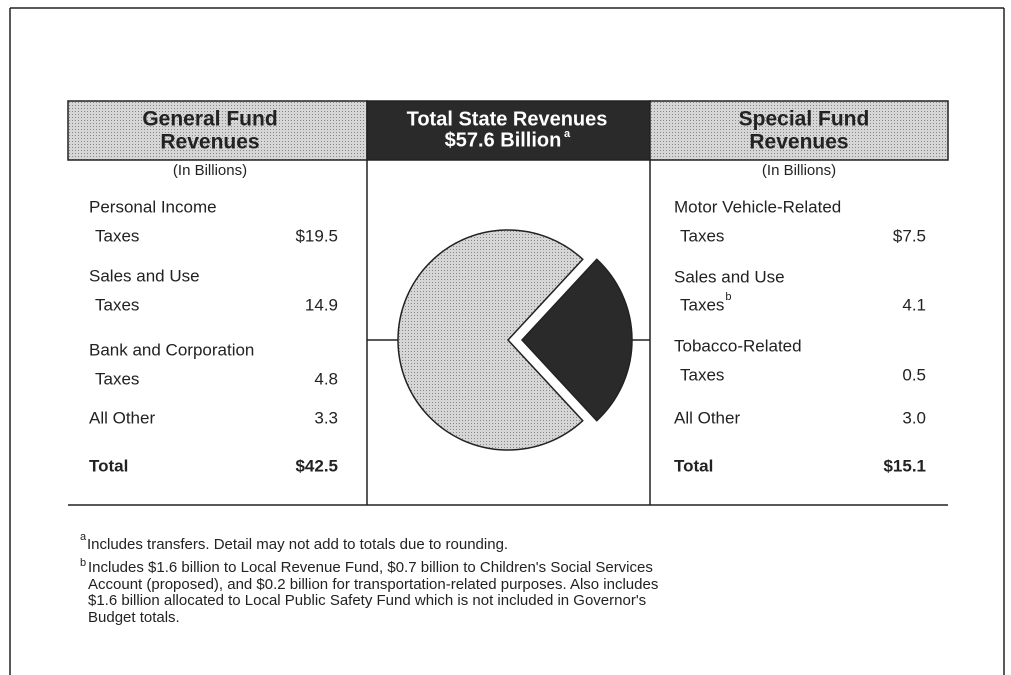 The image size is (1011, 675). Describe the element at coordinates (321, 304) in the screenshot. I see `item-amount: 14.9` at that location.